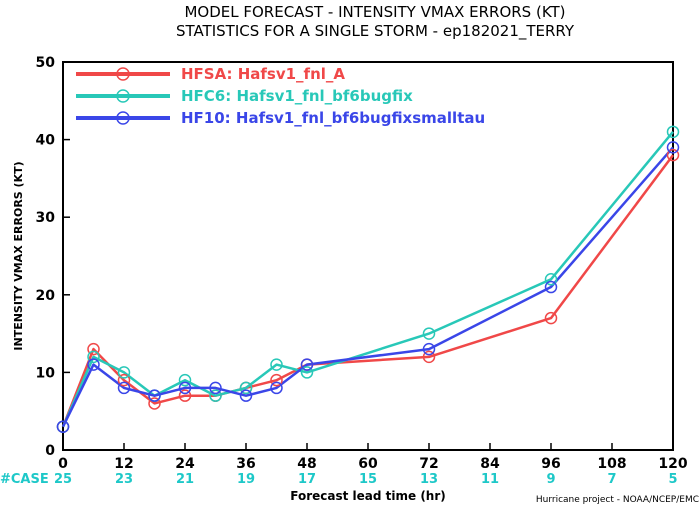 The height and width of the screenshot is (506, 700). Describe the element at coordinates (46, 218) in the screenshot. I see `y-tick-label: 30` at that location.